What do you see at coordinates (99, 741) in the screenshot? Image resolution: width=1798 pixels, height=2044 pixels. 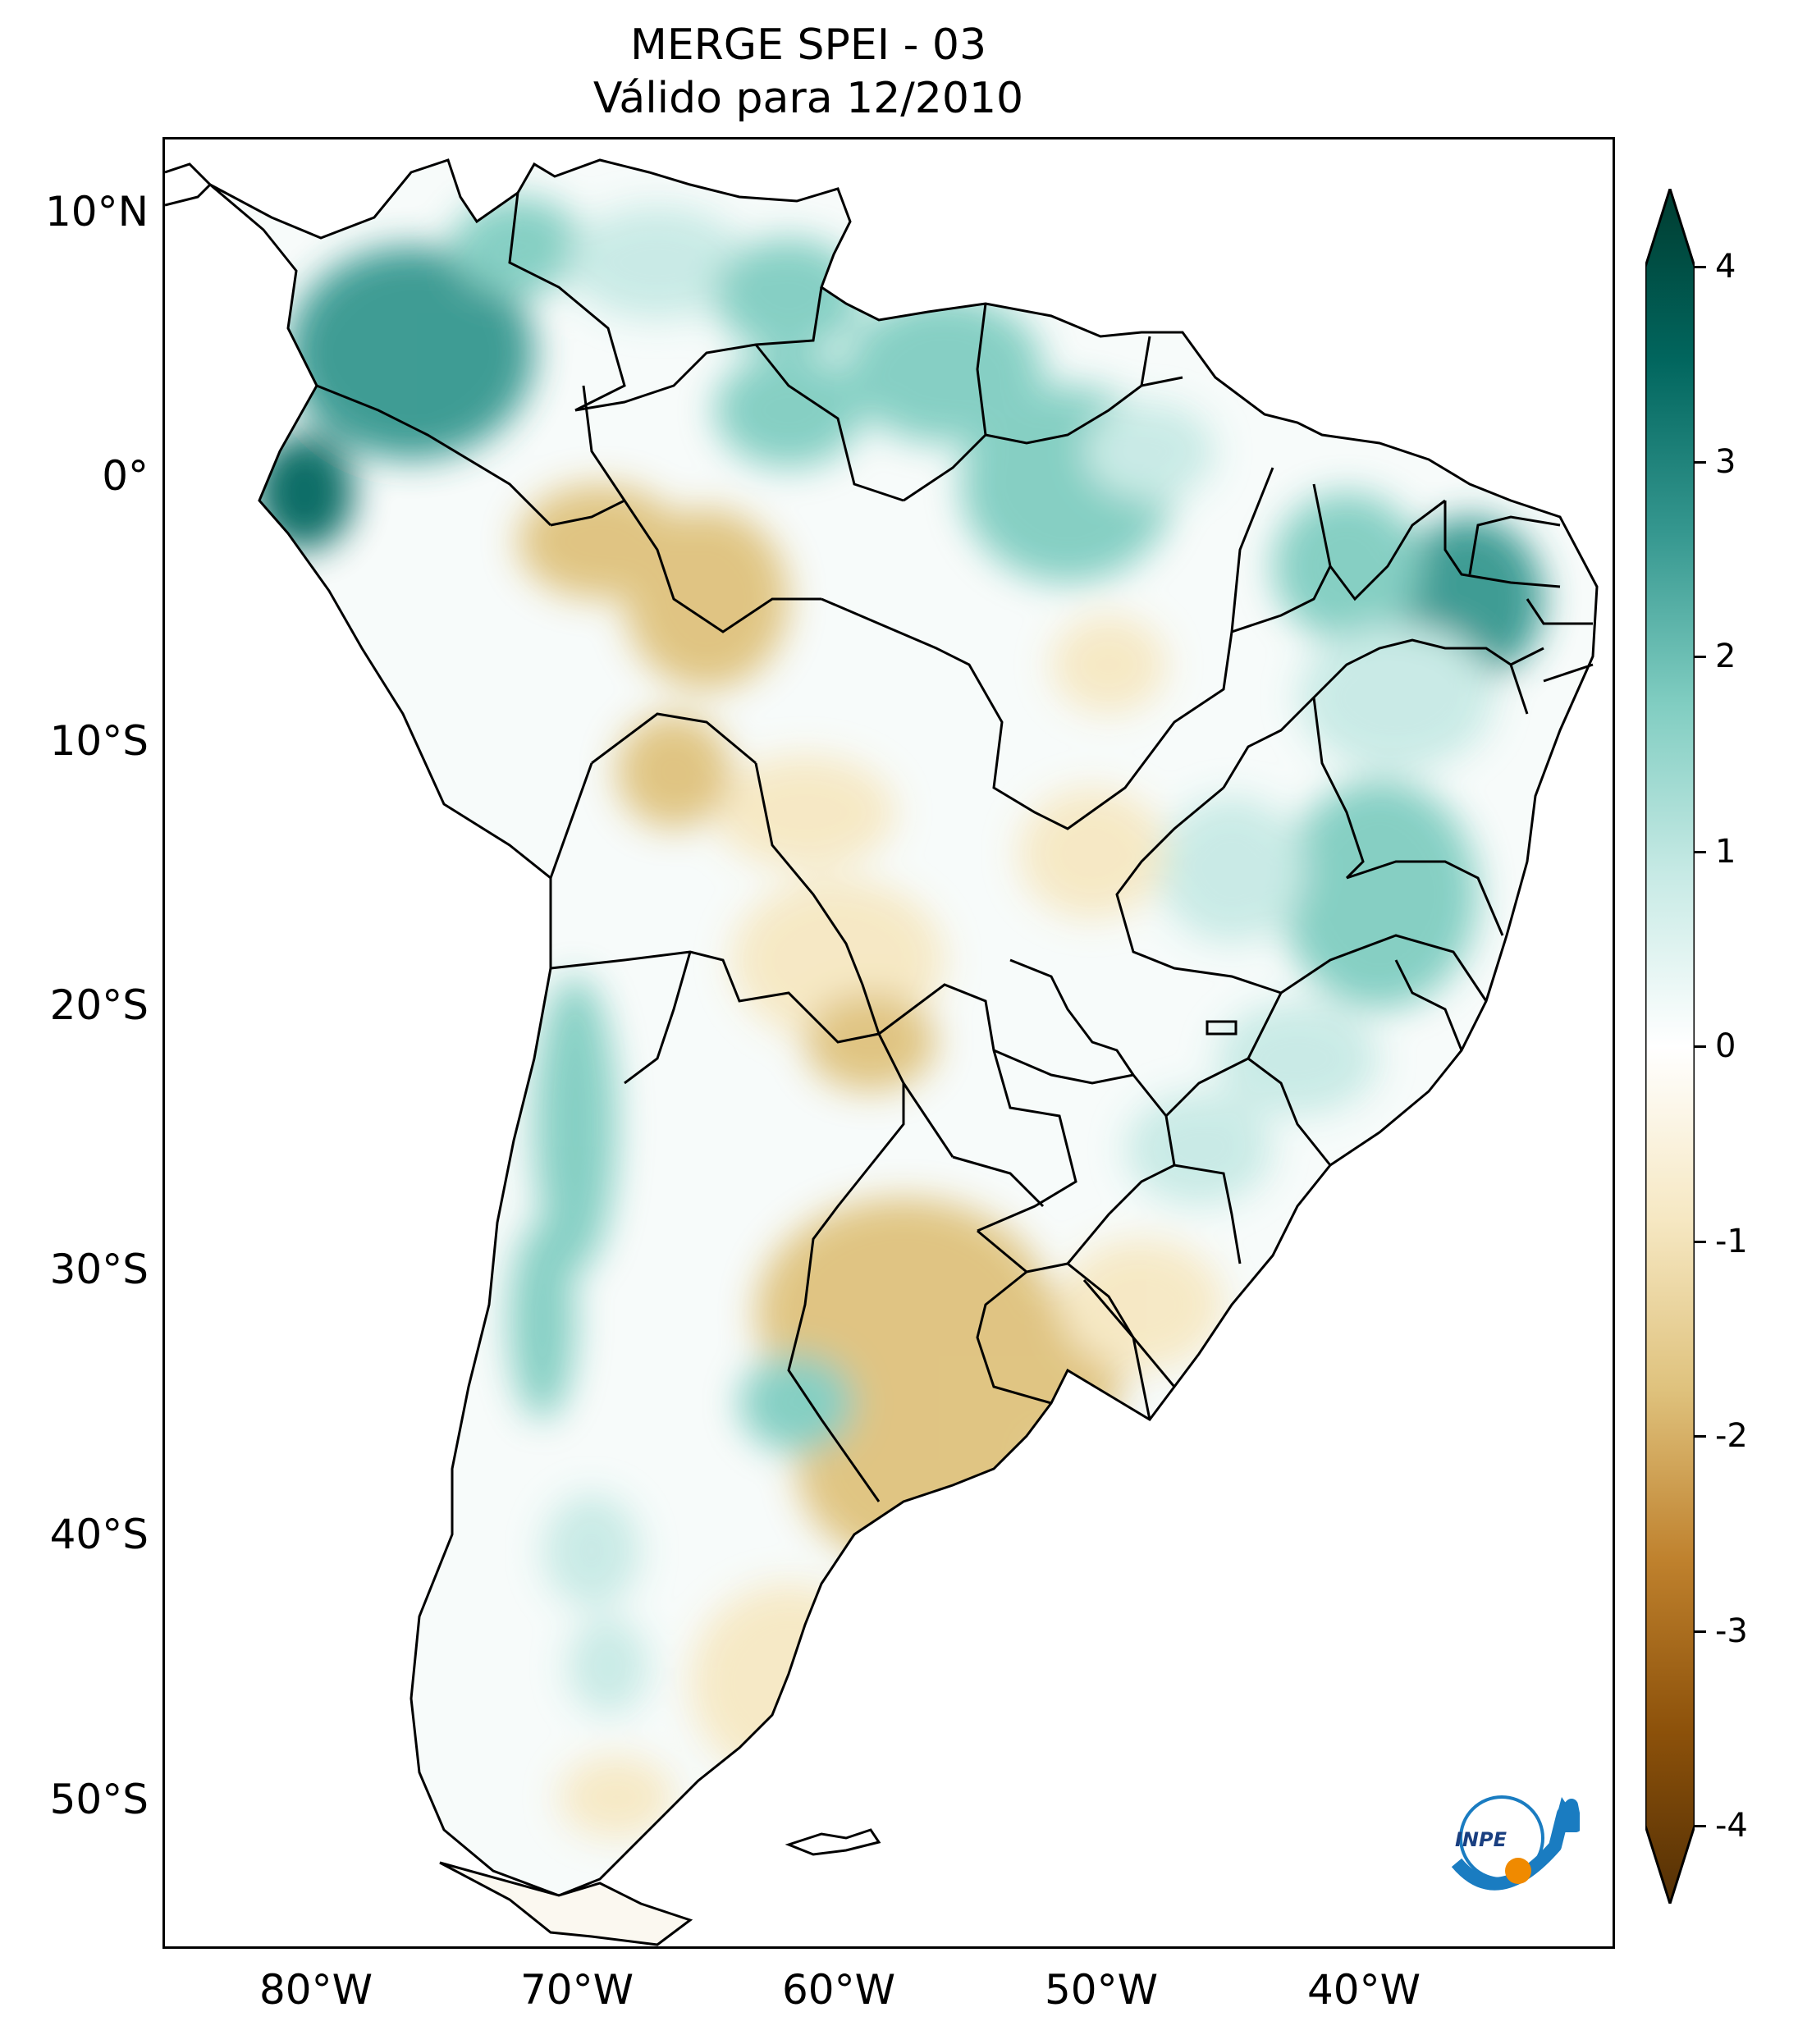 I see `lat-label-10s: 10°S` at bounding box center [99, 741].